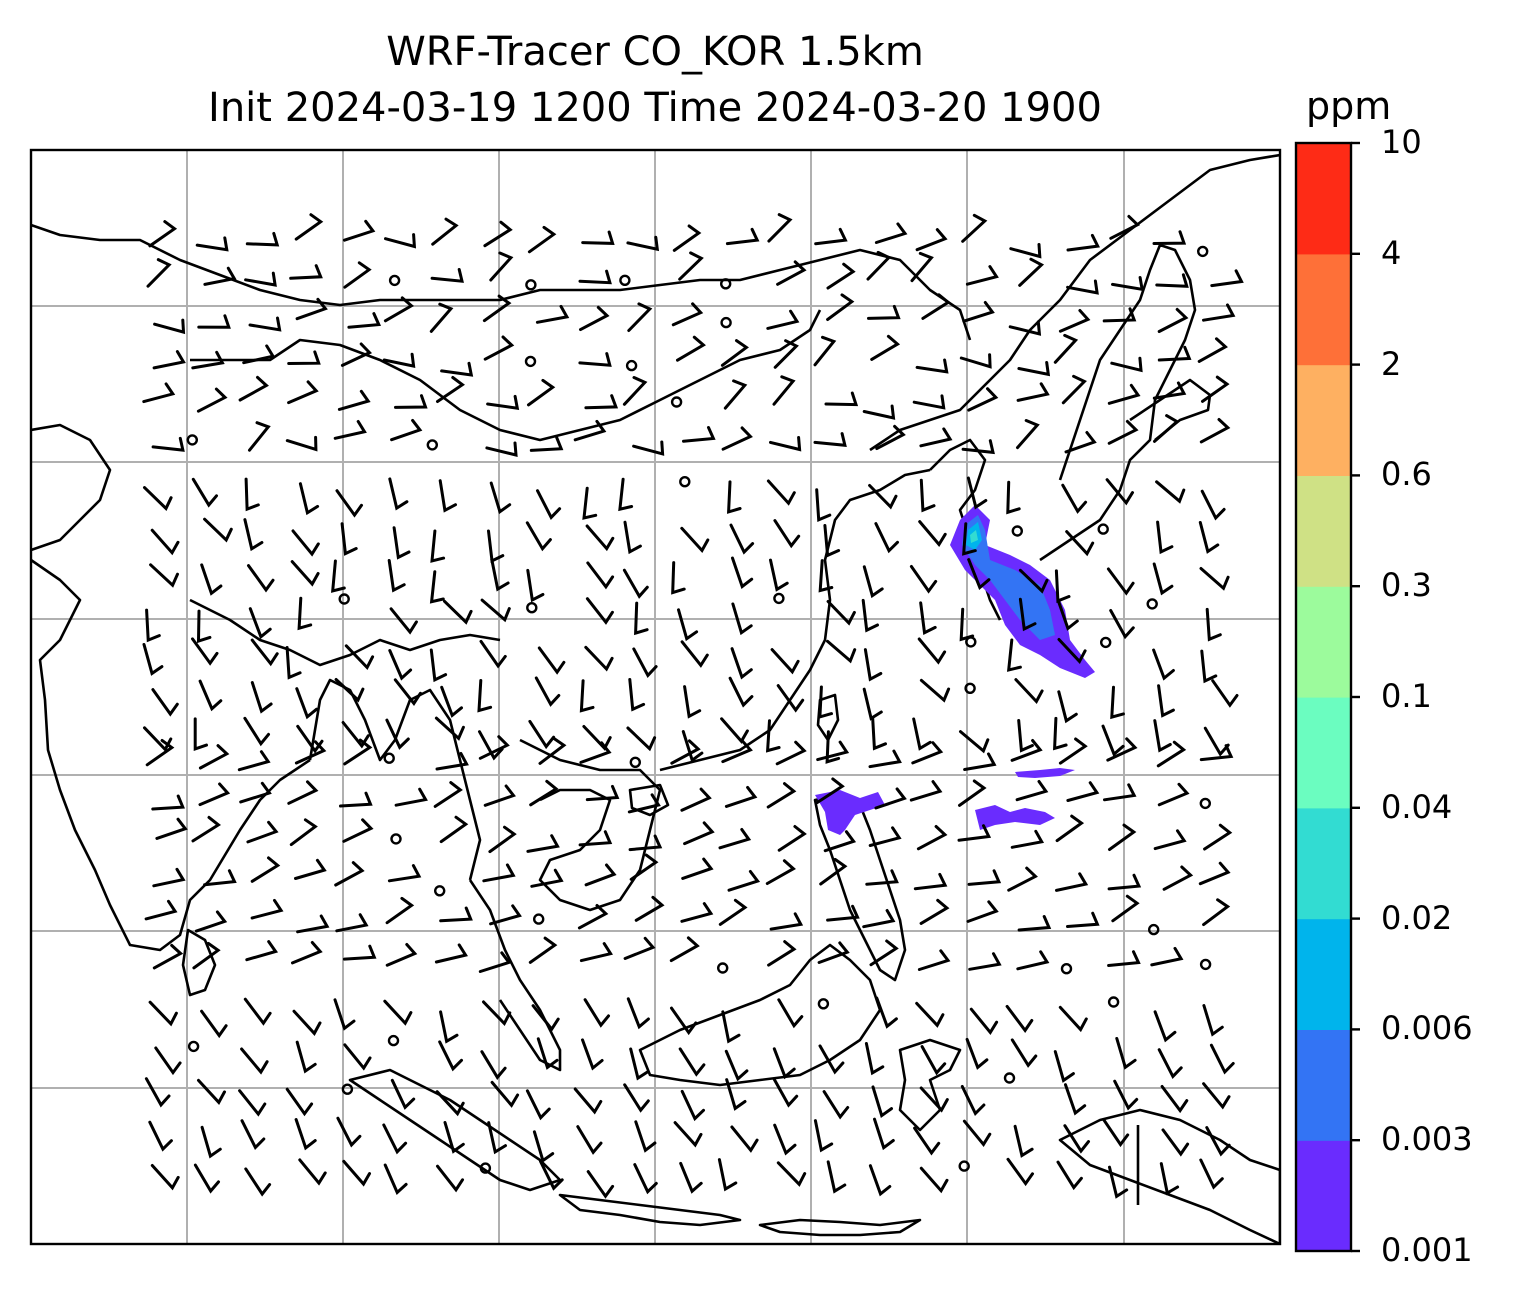 The width and height of the screenshot is (1528, 1306). I want to click on colorbar-tick-label: 0.02, so click(1417, 917).